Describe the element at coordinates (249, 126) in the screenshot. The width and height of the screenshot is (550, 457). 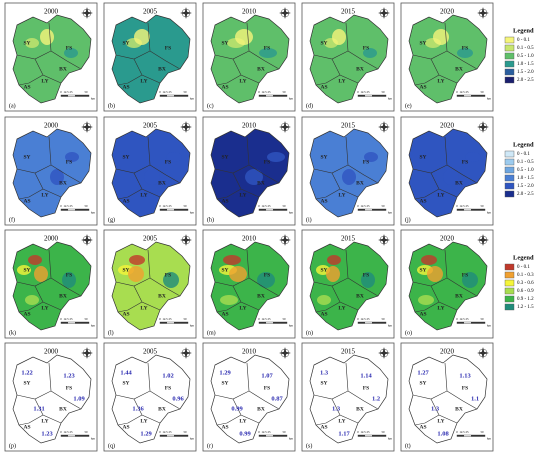
I see `year-label: 2010` at that location.